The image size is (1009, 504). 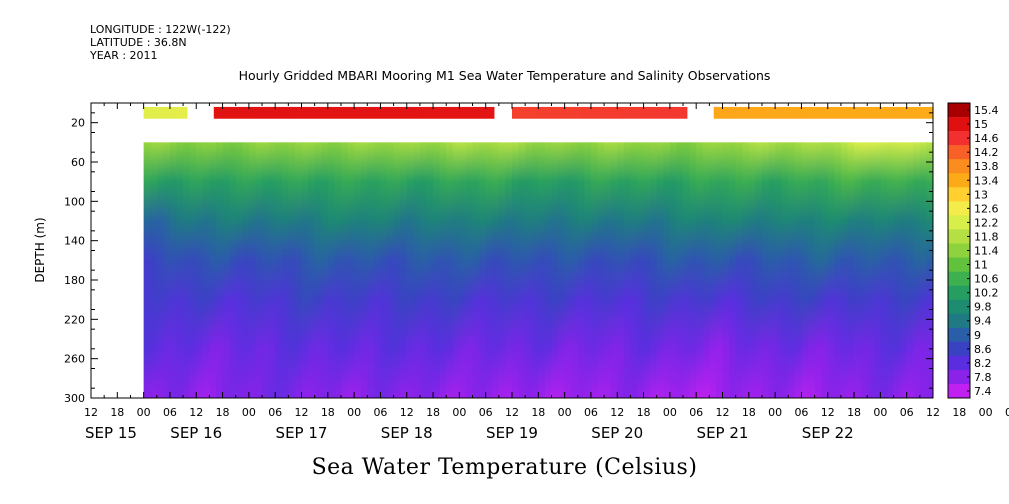 I want to click on variable-title: Sea Water Temperature (Celsius), so click(x=504, y=467).